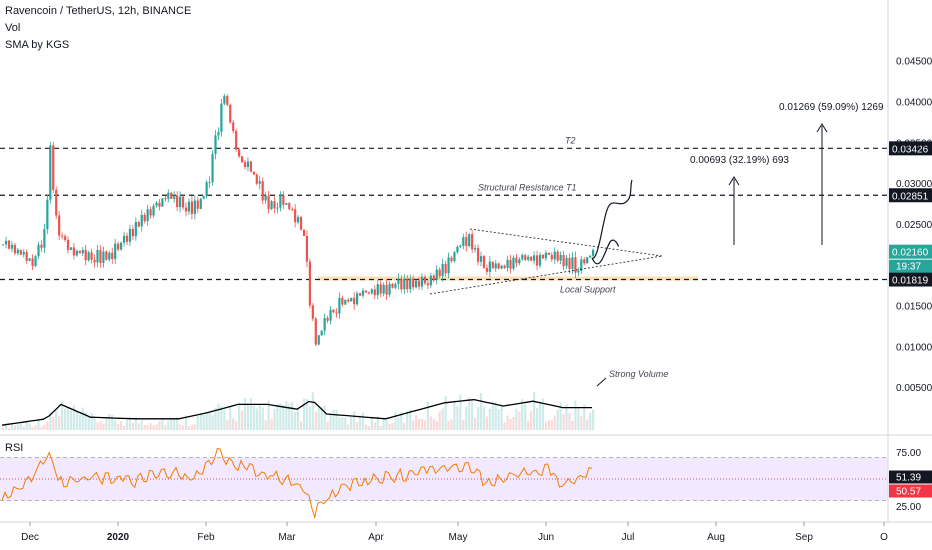 The height and width of the screenshot is (550, 932). Describe the element at coordinates (14, 448) in the screenshot. I see `rsi-indicator-label: RSI` at that location.